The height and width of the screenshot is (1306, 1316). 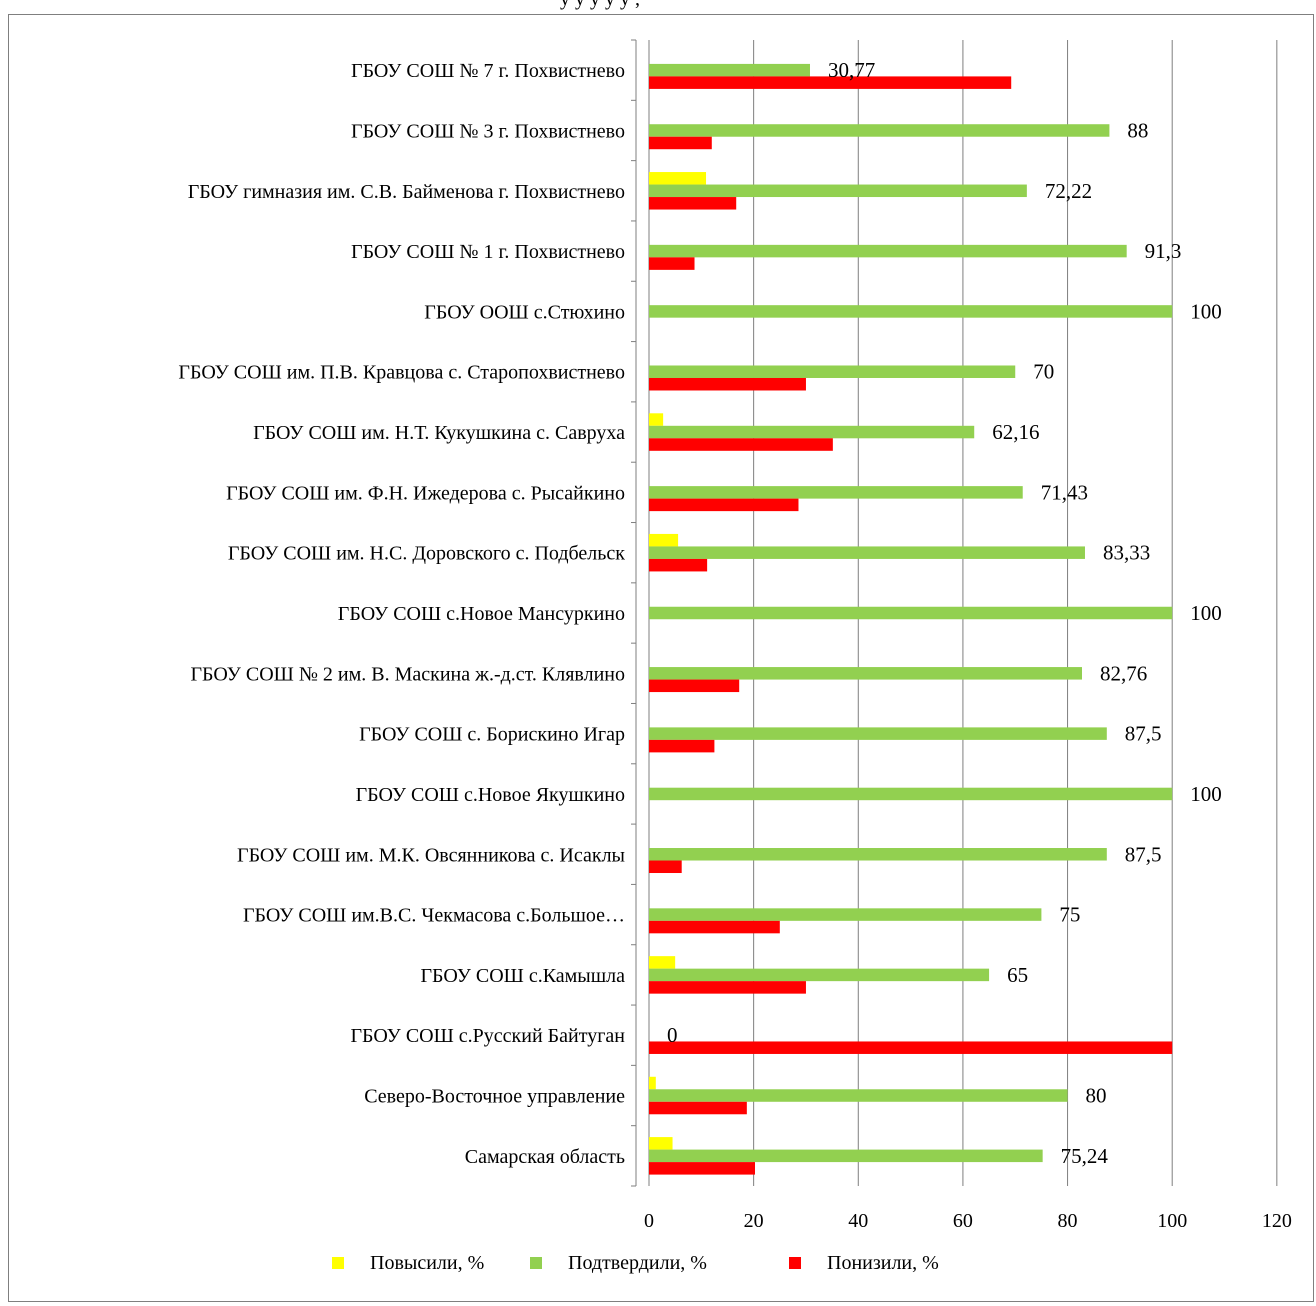 What do you see at coordinates (1017, 975) in the screenshot?
I see `data-label: 65` at bounding box center [1017, 975].